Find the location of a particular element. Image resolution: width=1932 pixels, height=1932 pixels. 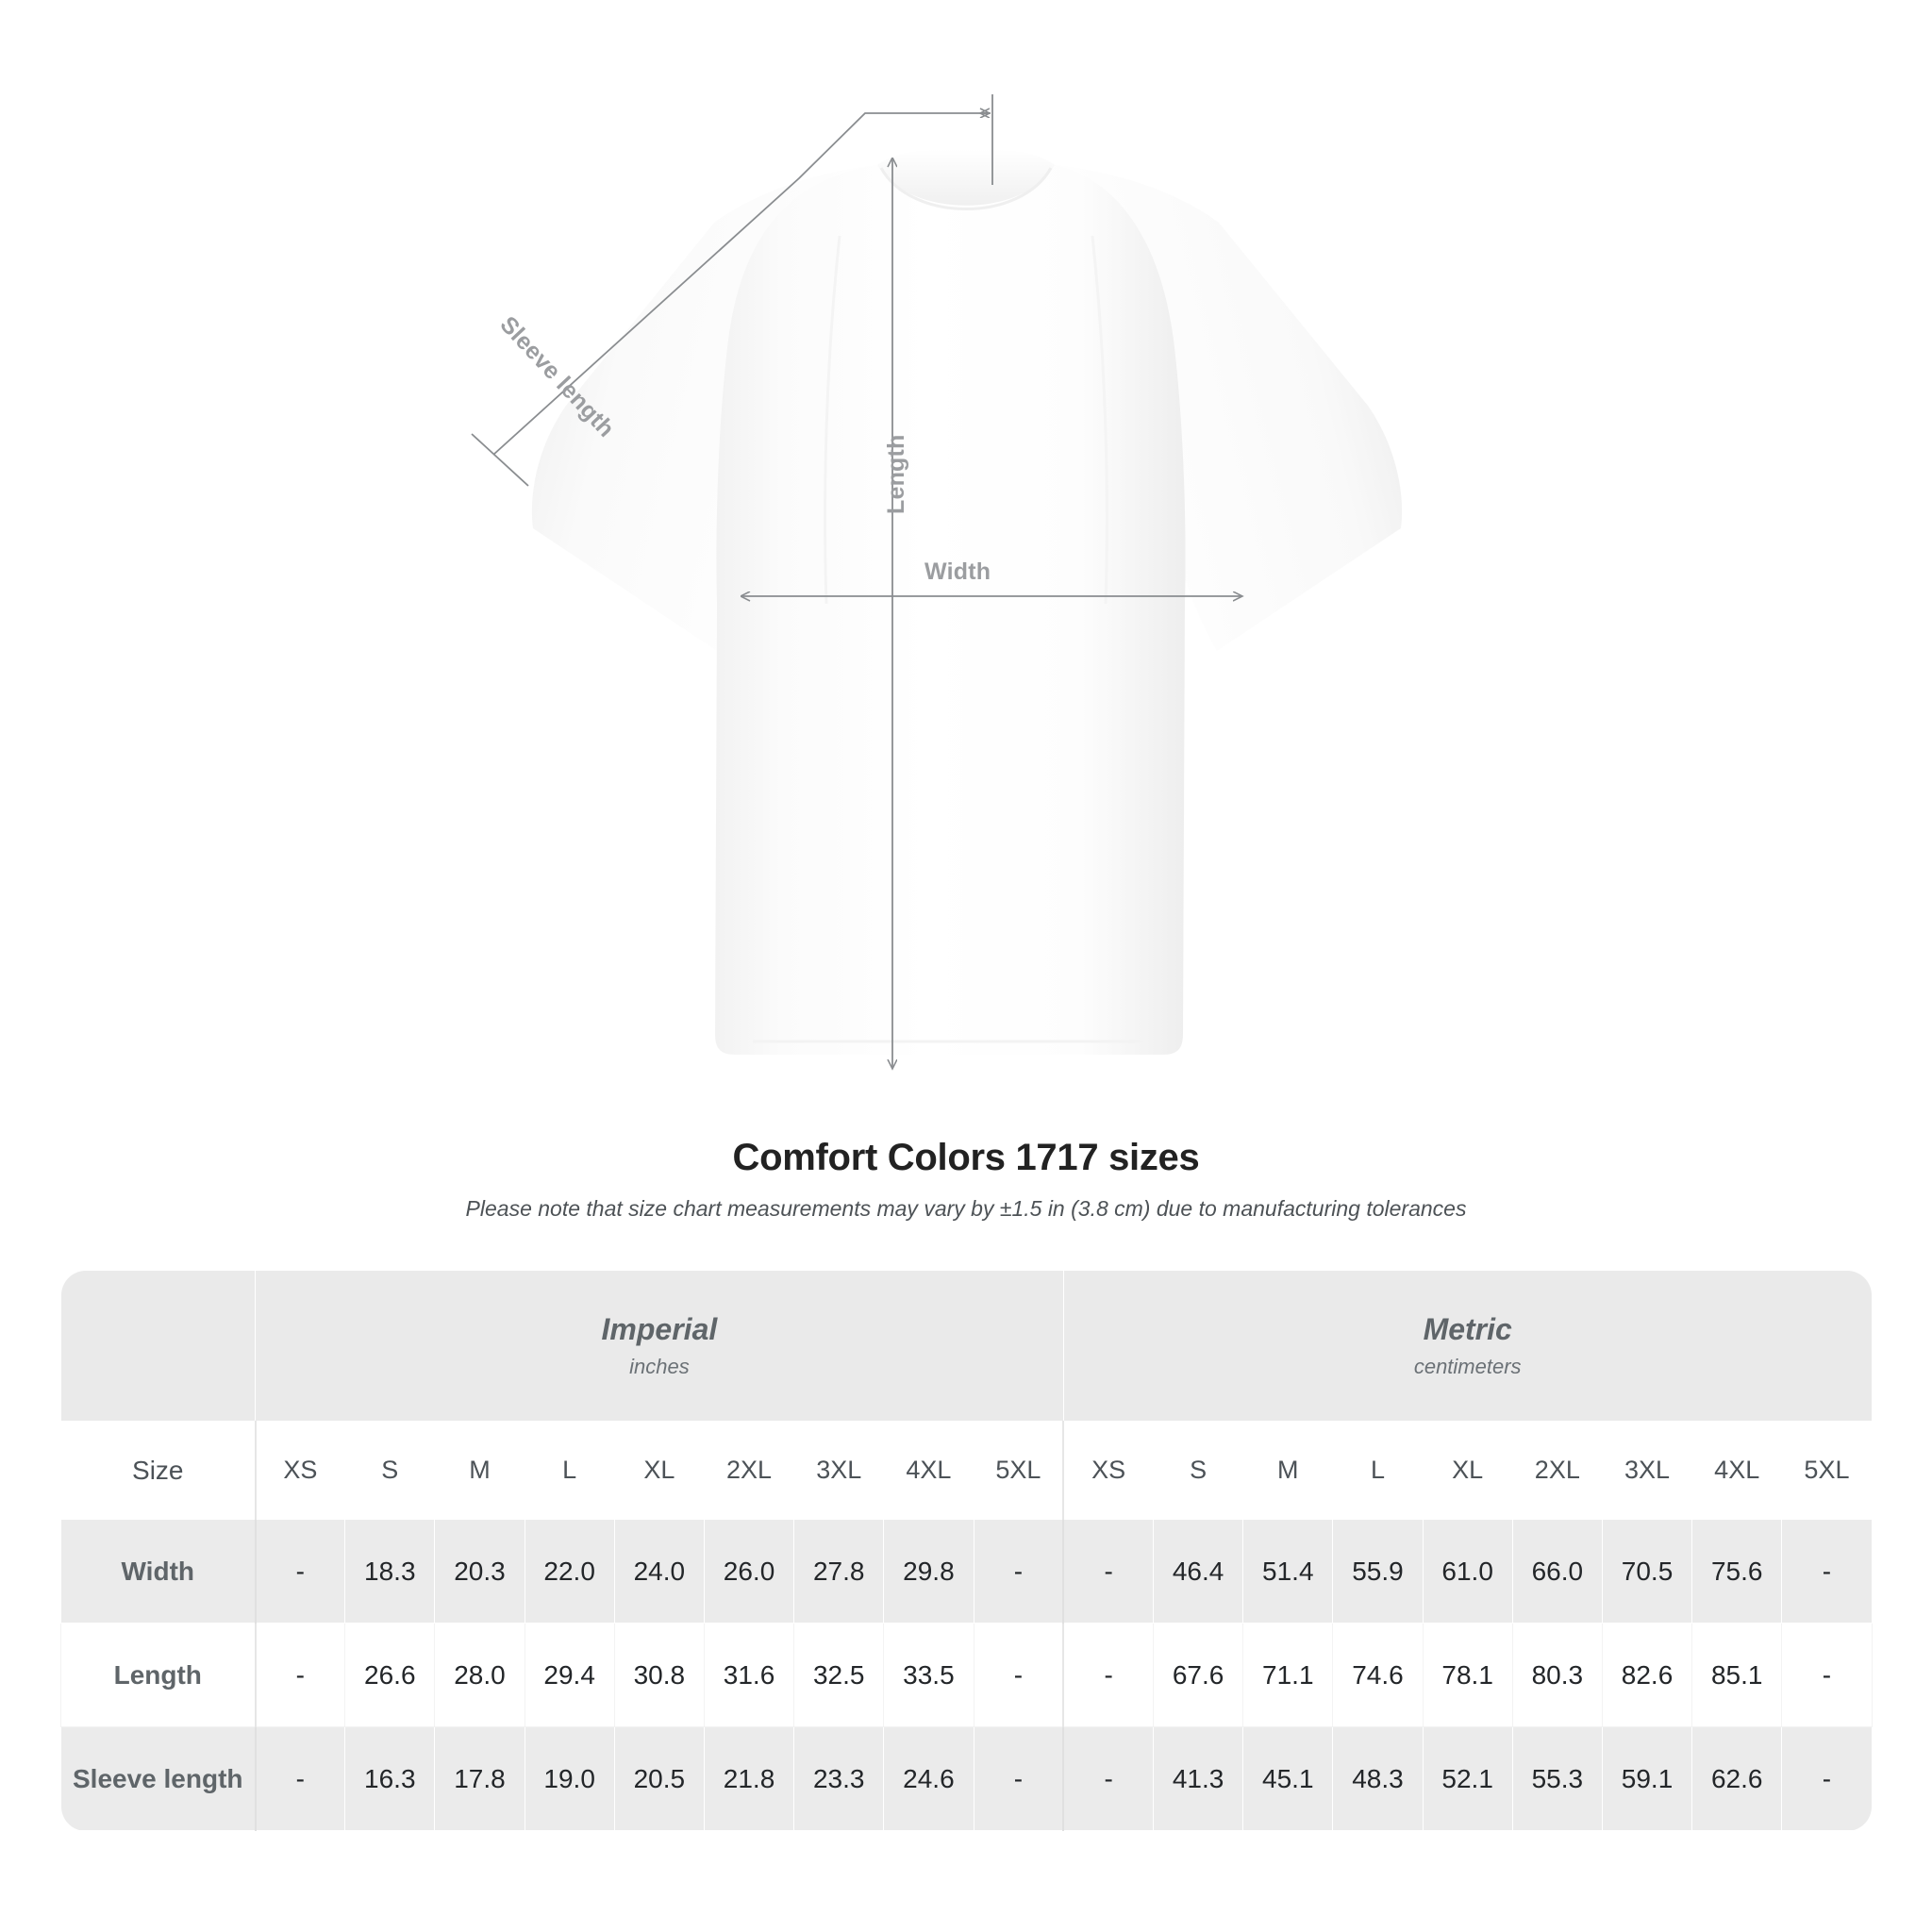

cell-sleeve-met-xl: 52.1 is located at coordinates (1468, 1778).